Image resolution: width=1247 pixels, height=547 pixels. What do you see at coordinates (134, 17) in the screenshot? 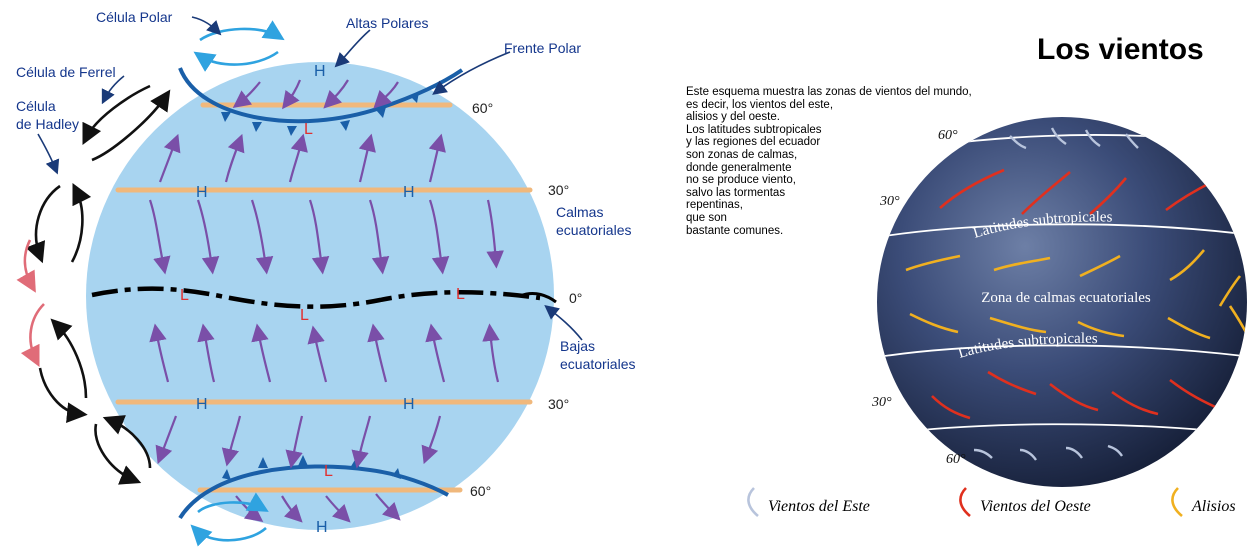
I see `label-celula-polar: Célula Polar` at bounding box center [134, 17].